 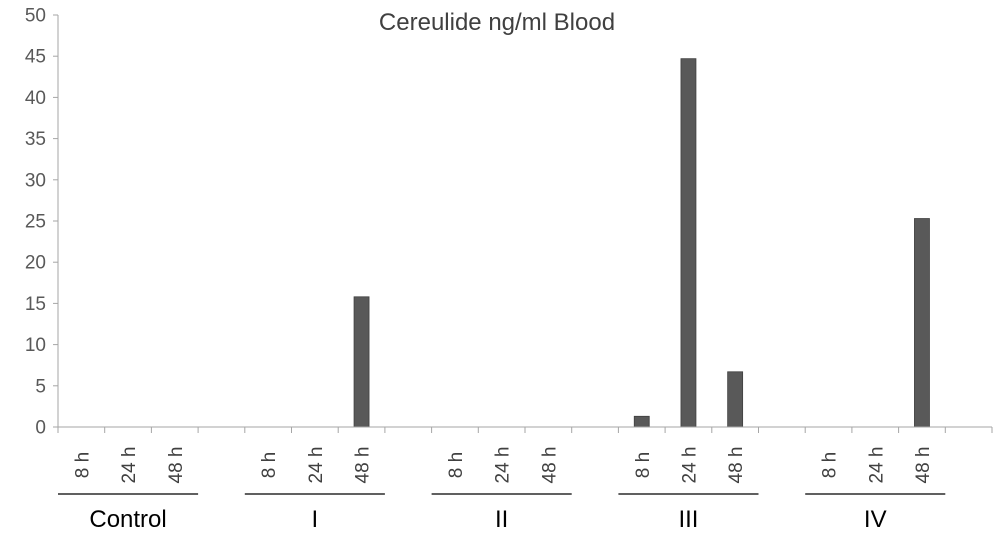 What do you see at coordinates (35, 98) in the screenshot?
I see `y-tick-label: 40` at bounding box center [35, 98].